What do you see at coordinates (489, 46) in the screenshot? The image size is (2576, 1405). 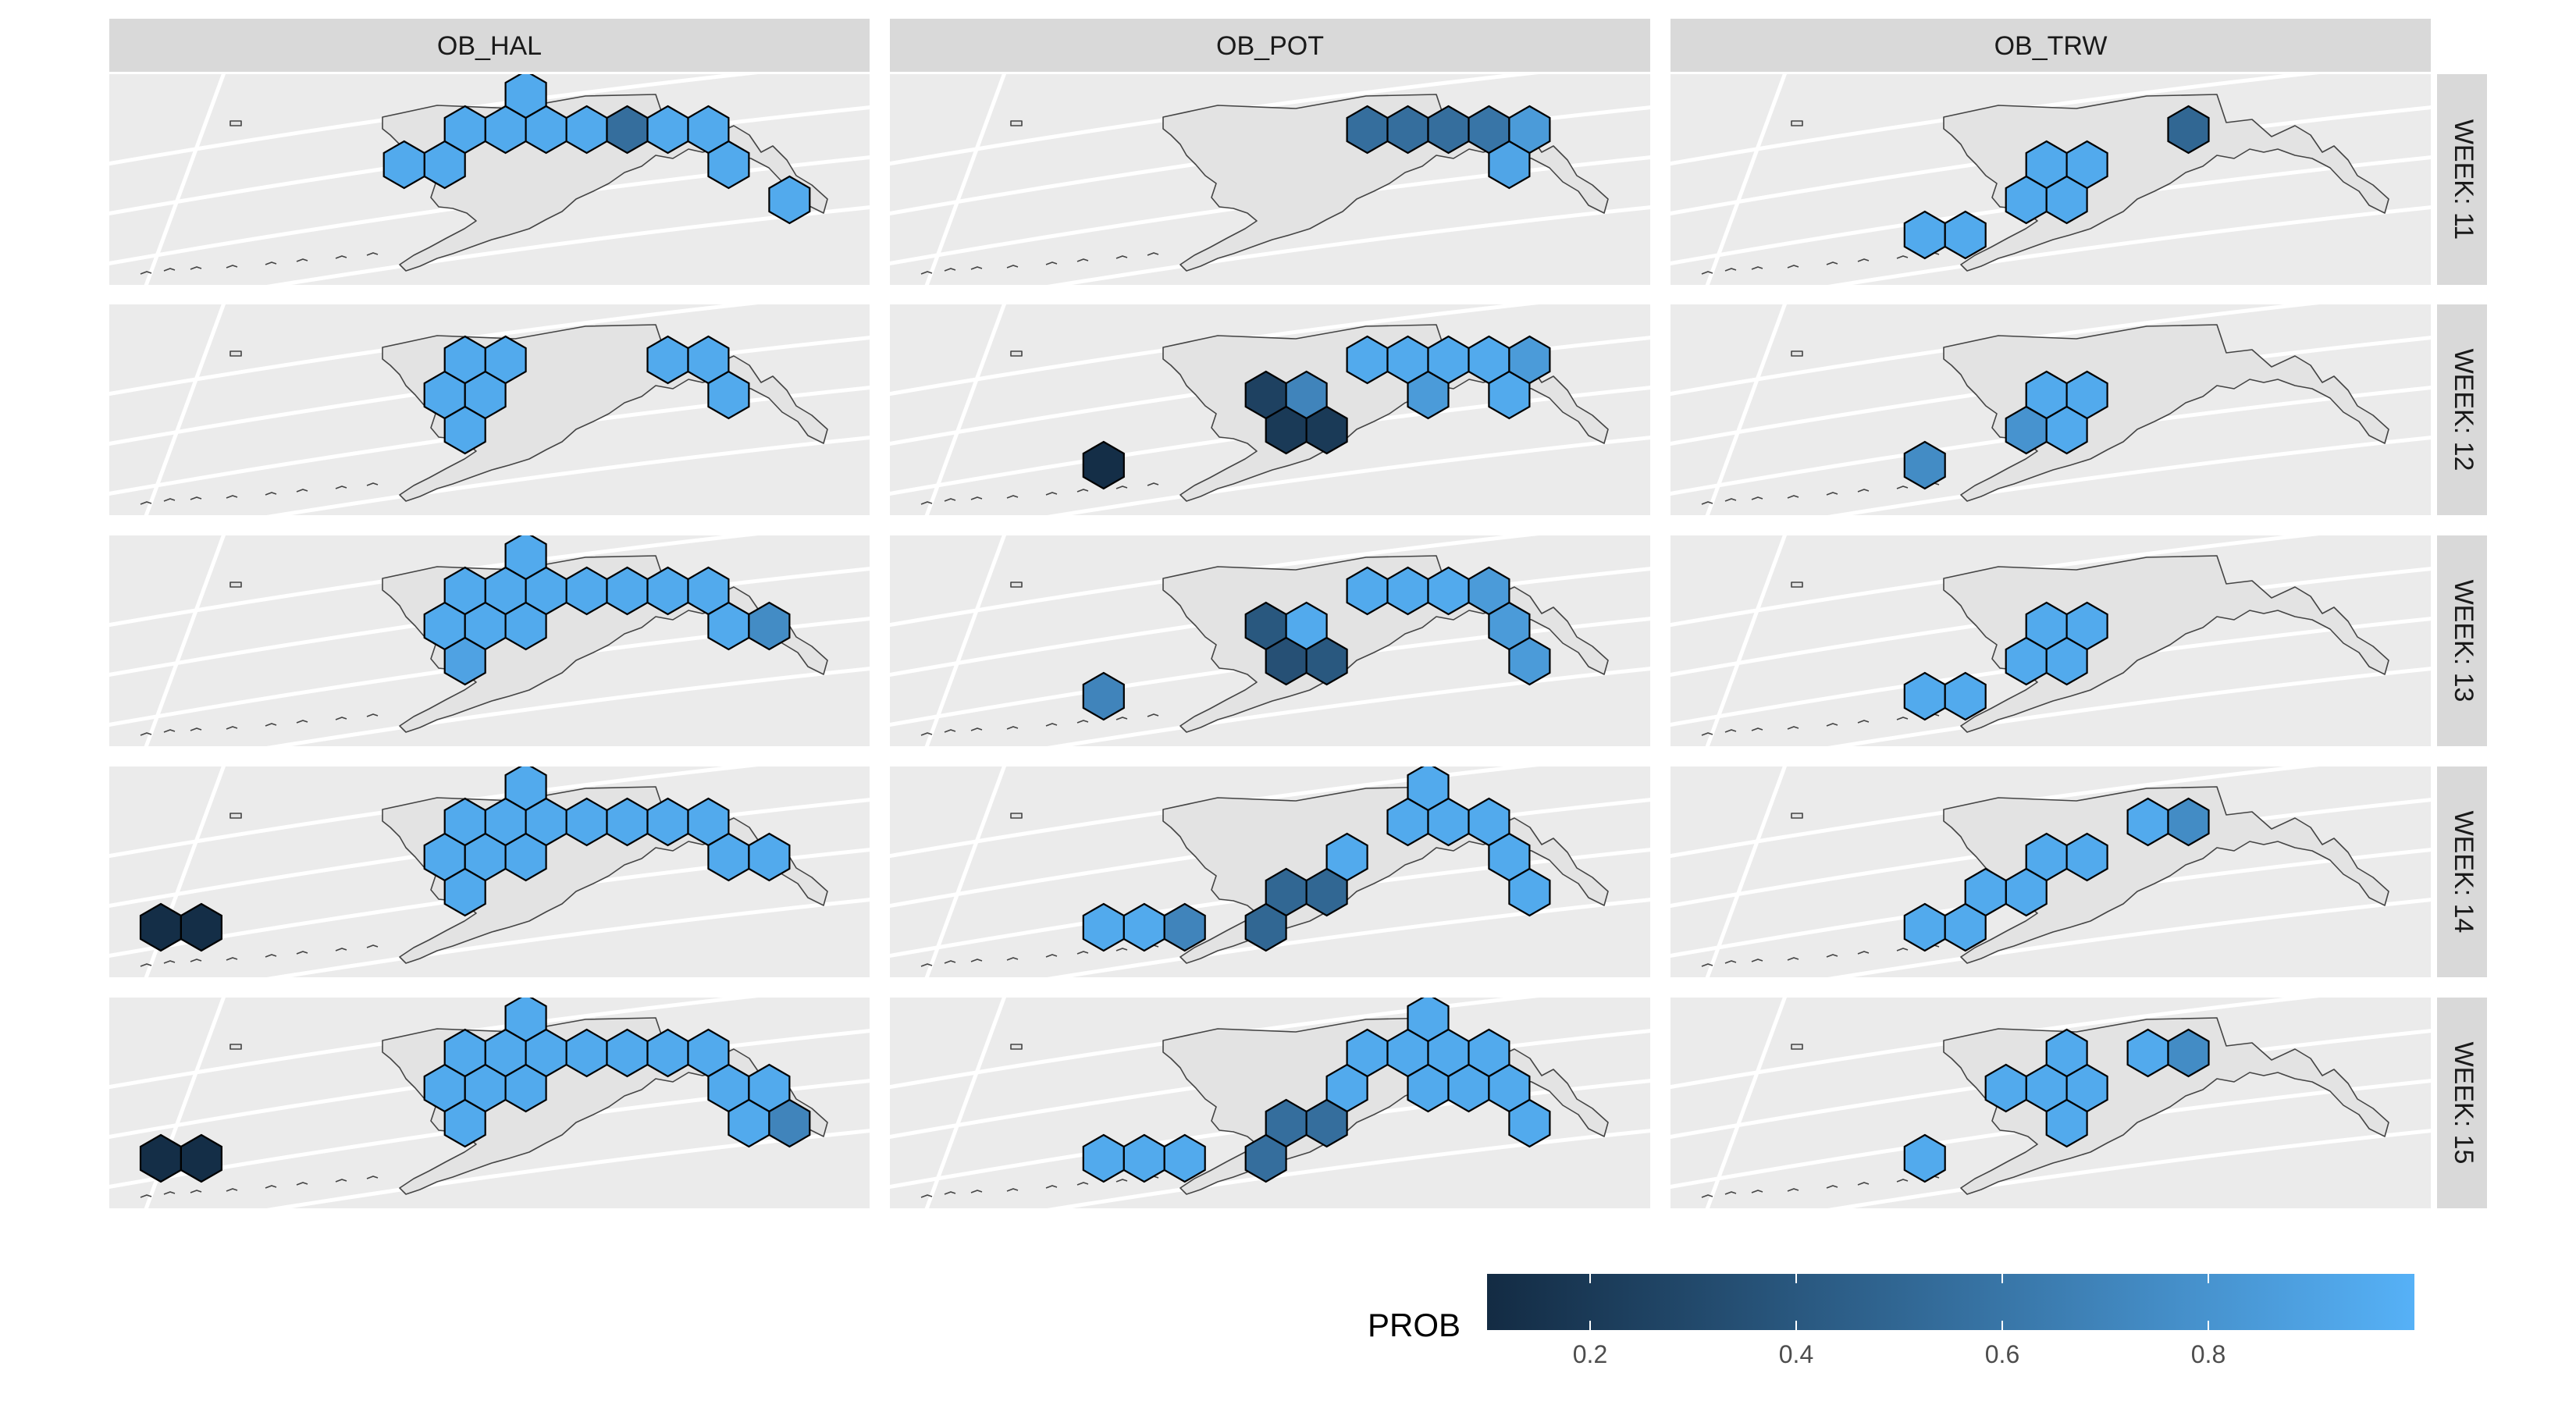 I see `column-strip-label: OB_HAL` at bounding box center [489, 46].